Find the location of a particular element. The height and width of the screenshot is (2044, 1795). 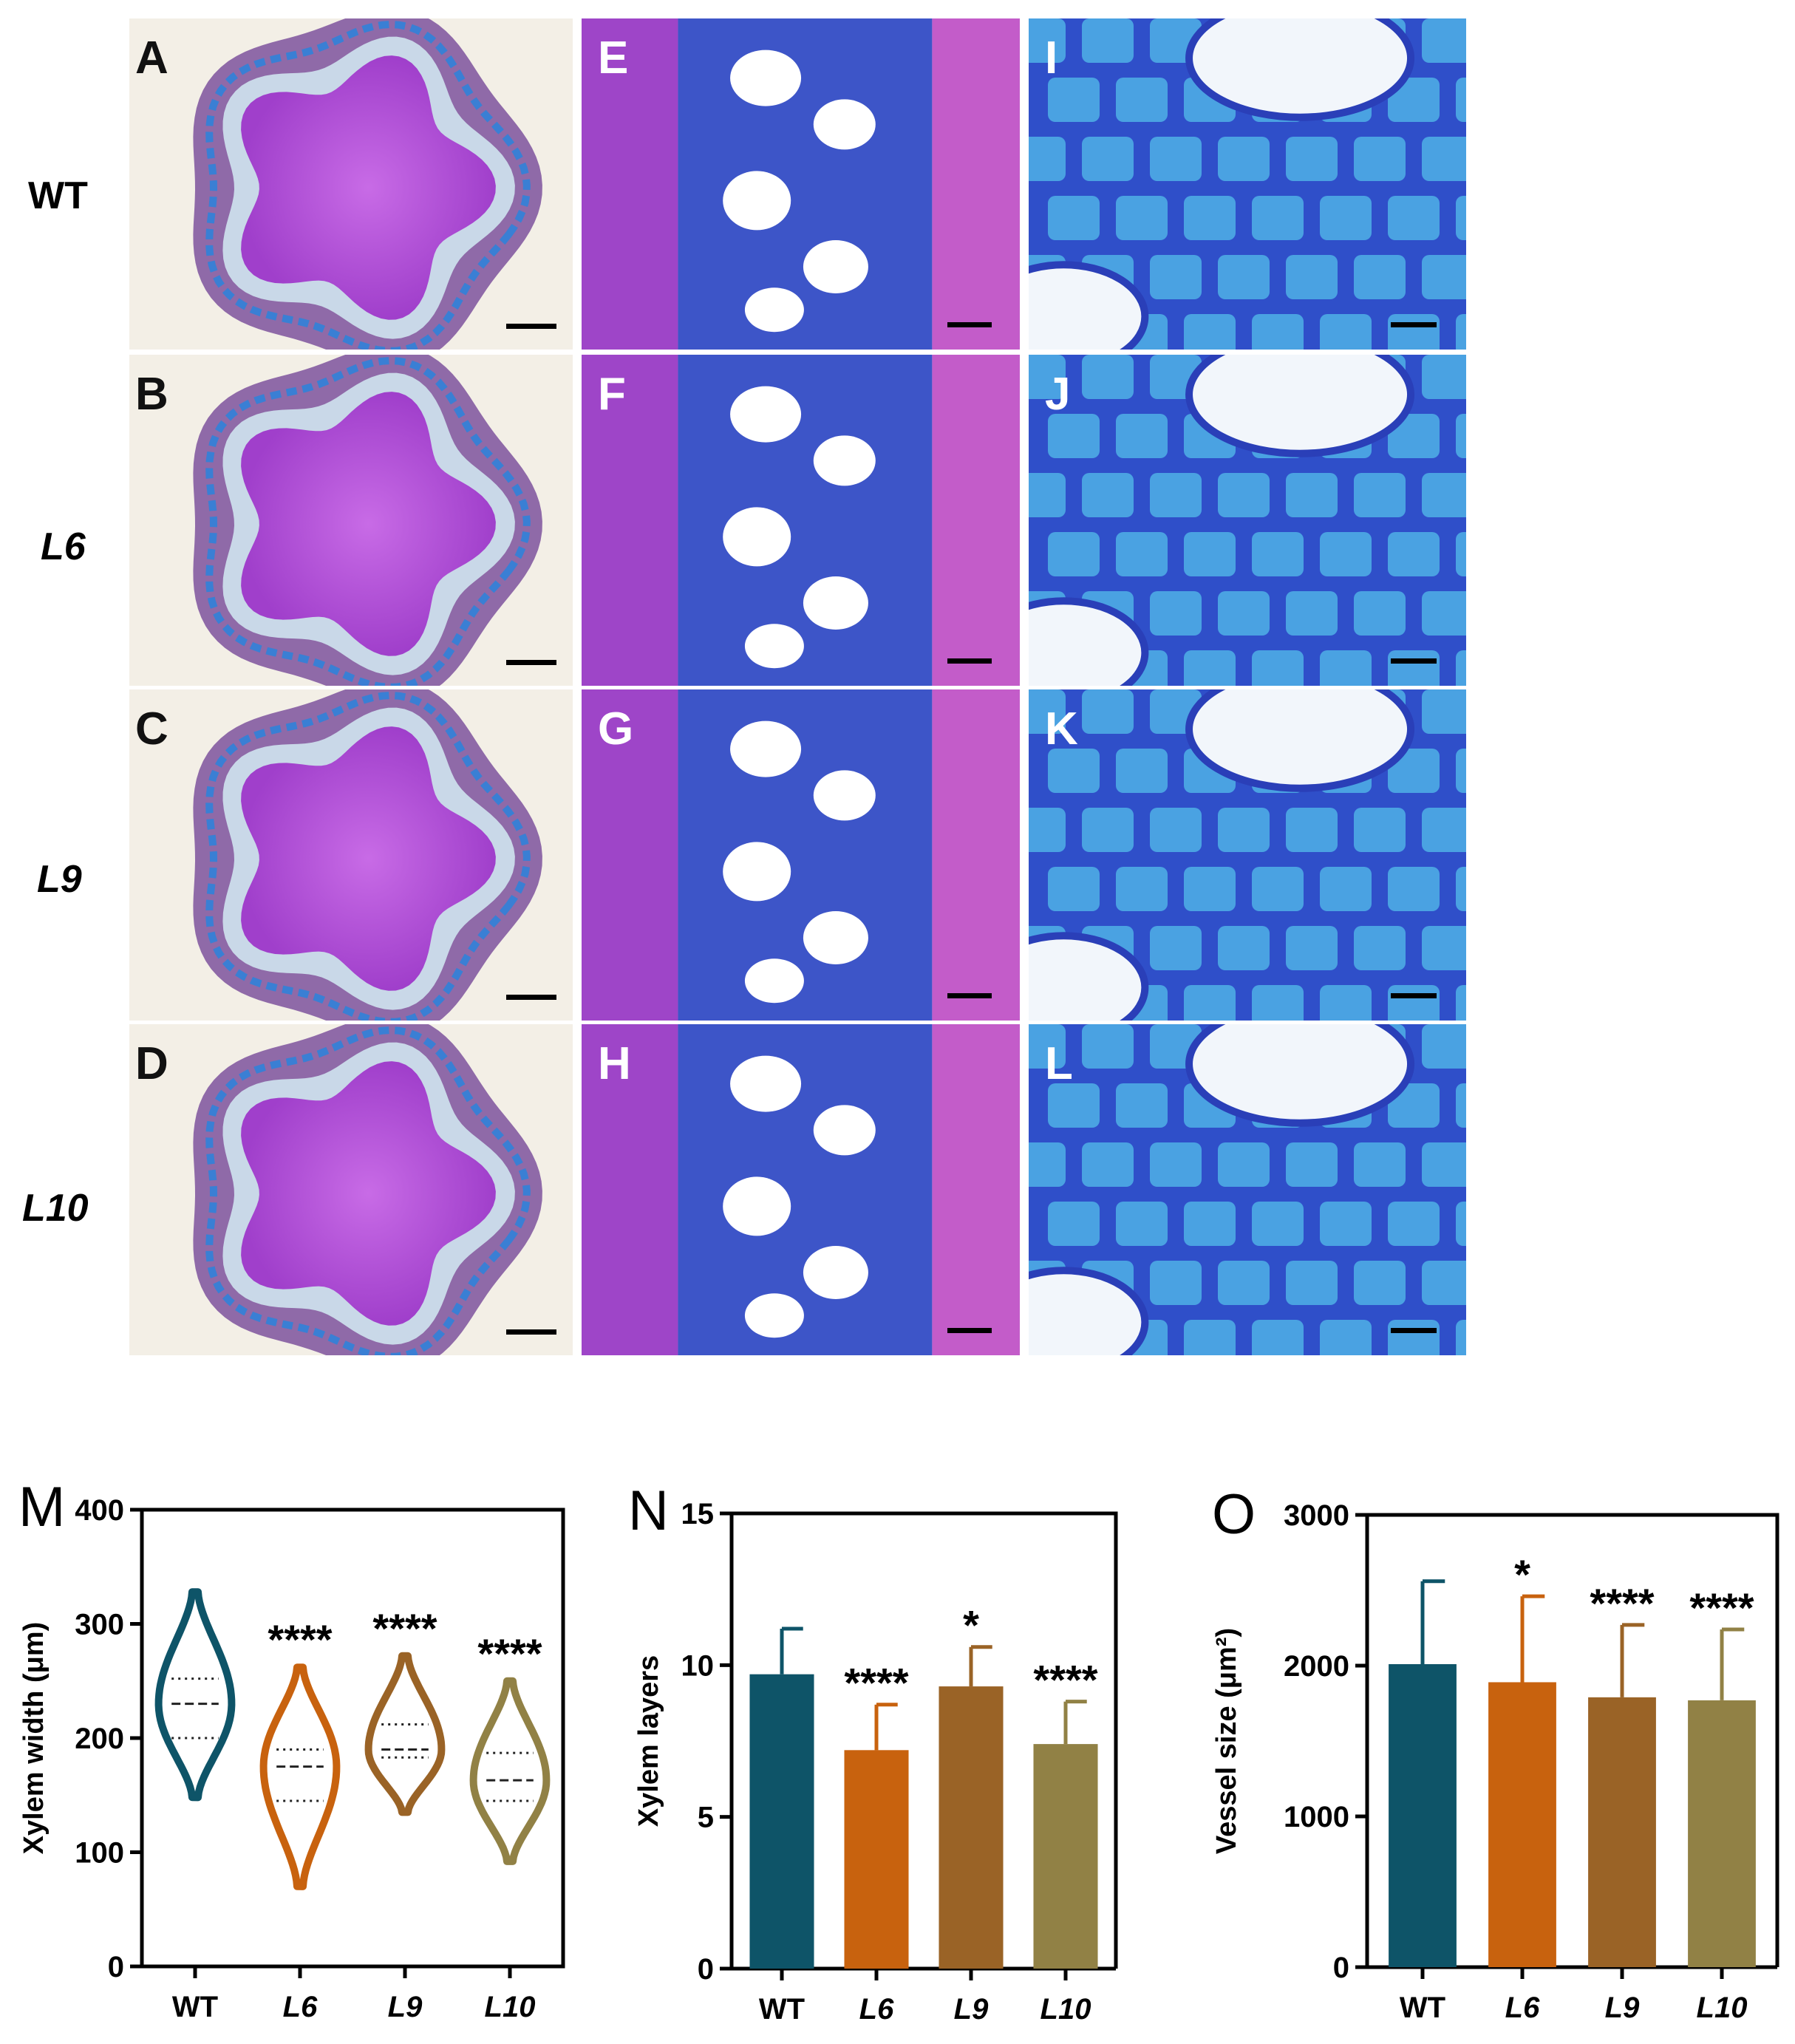

micrograph-mid-2: G is located at coordinates (801, 855).